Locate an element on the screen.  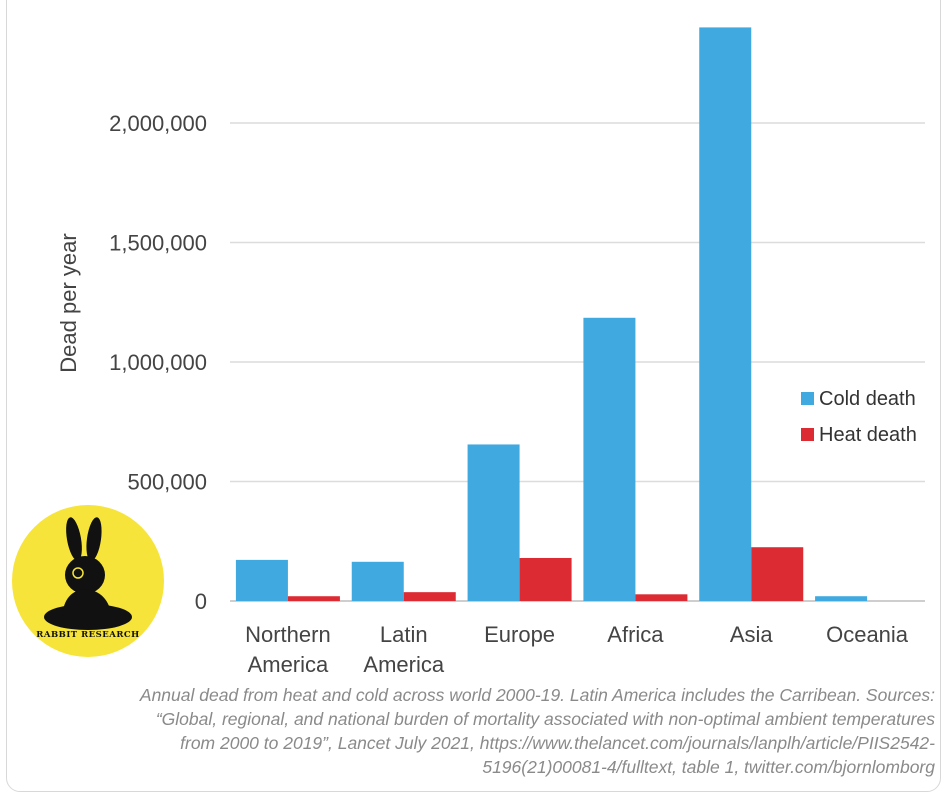
rabbit-research-logo: RABBIT RESEARCH is located at coordinates (88, 581).